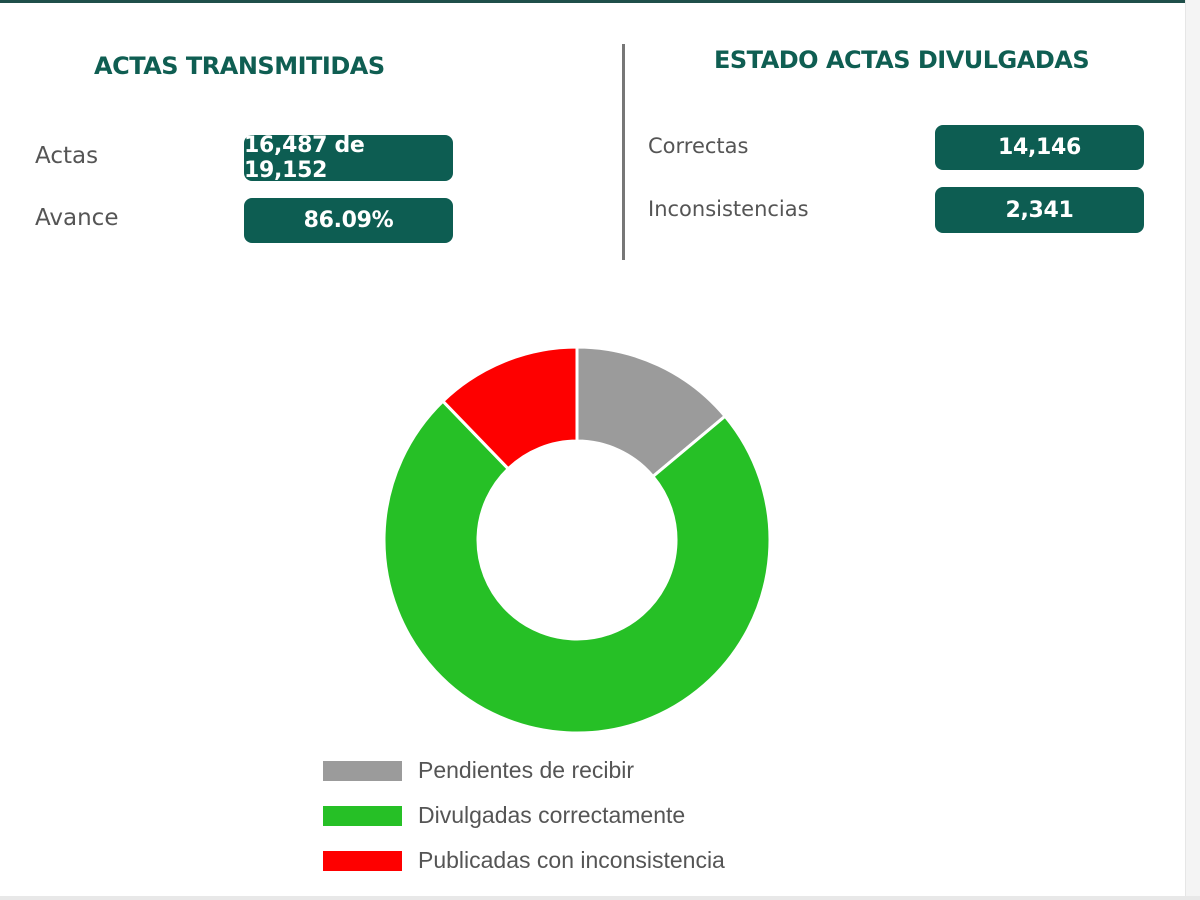 This screenshot has height=900, width=1200. I want to click on estado-actas-title: ESTADO ACTAS DIVULGADAS, so click(902, 60).